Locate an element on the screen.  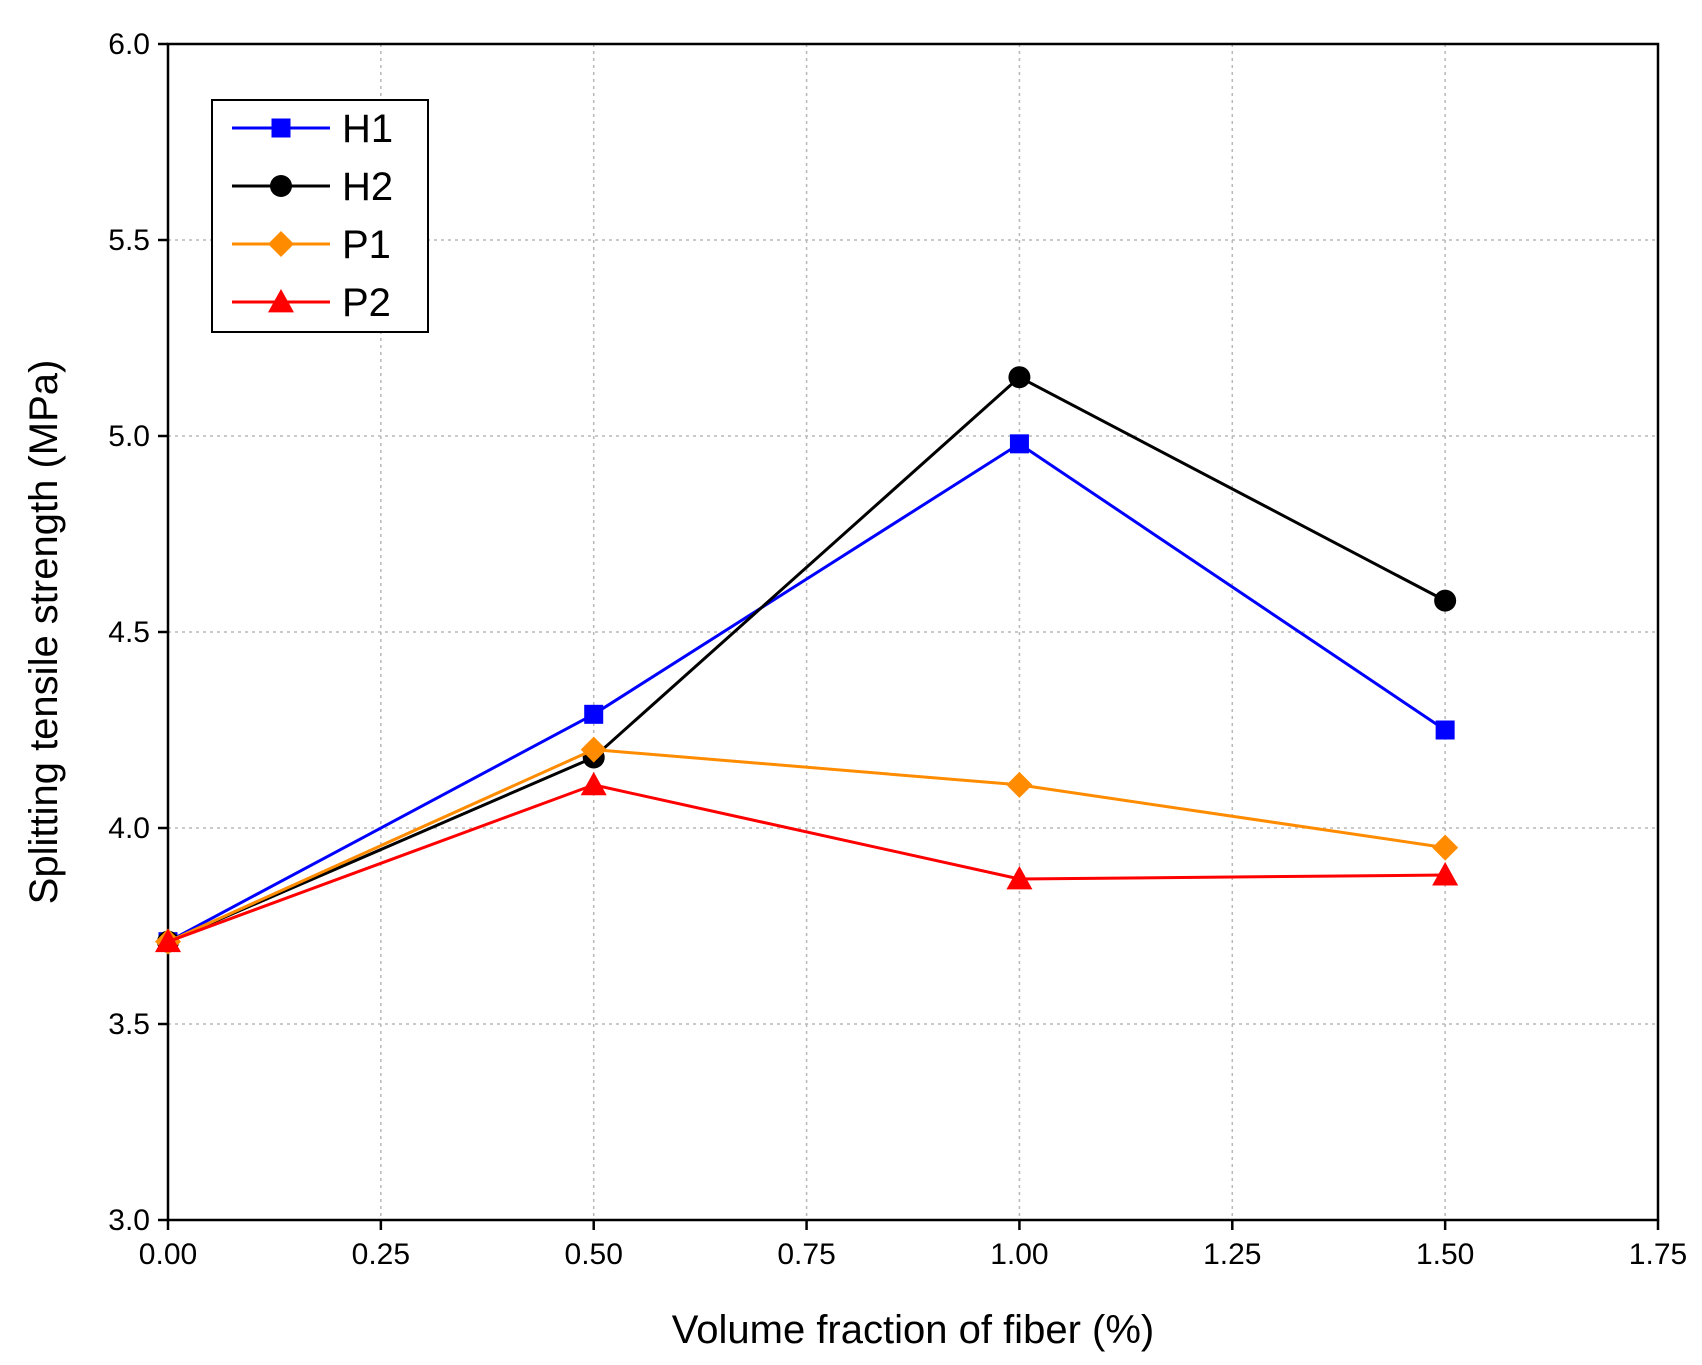
series-line-p1 is located at coordinates (806, 846).